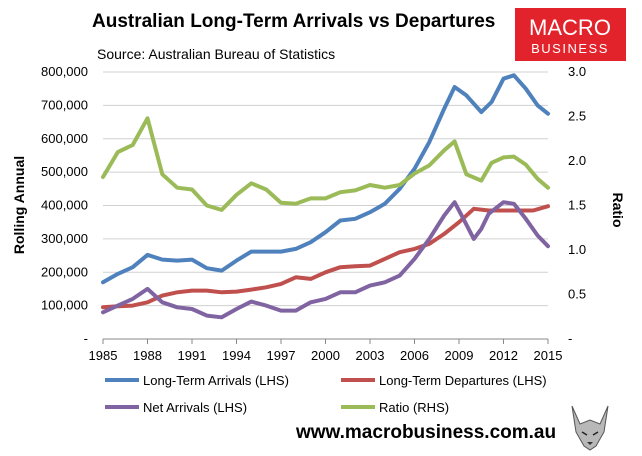 This screenshot has width=642, height=456. I want to click on x-tick-label: 1991, so click(192, 355).